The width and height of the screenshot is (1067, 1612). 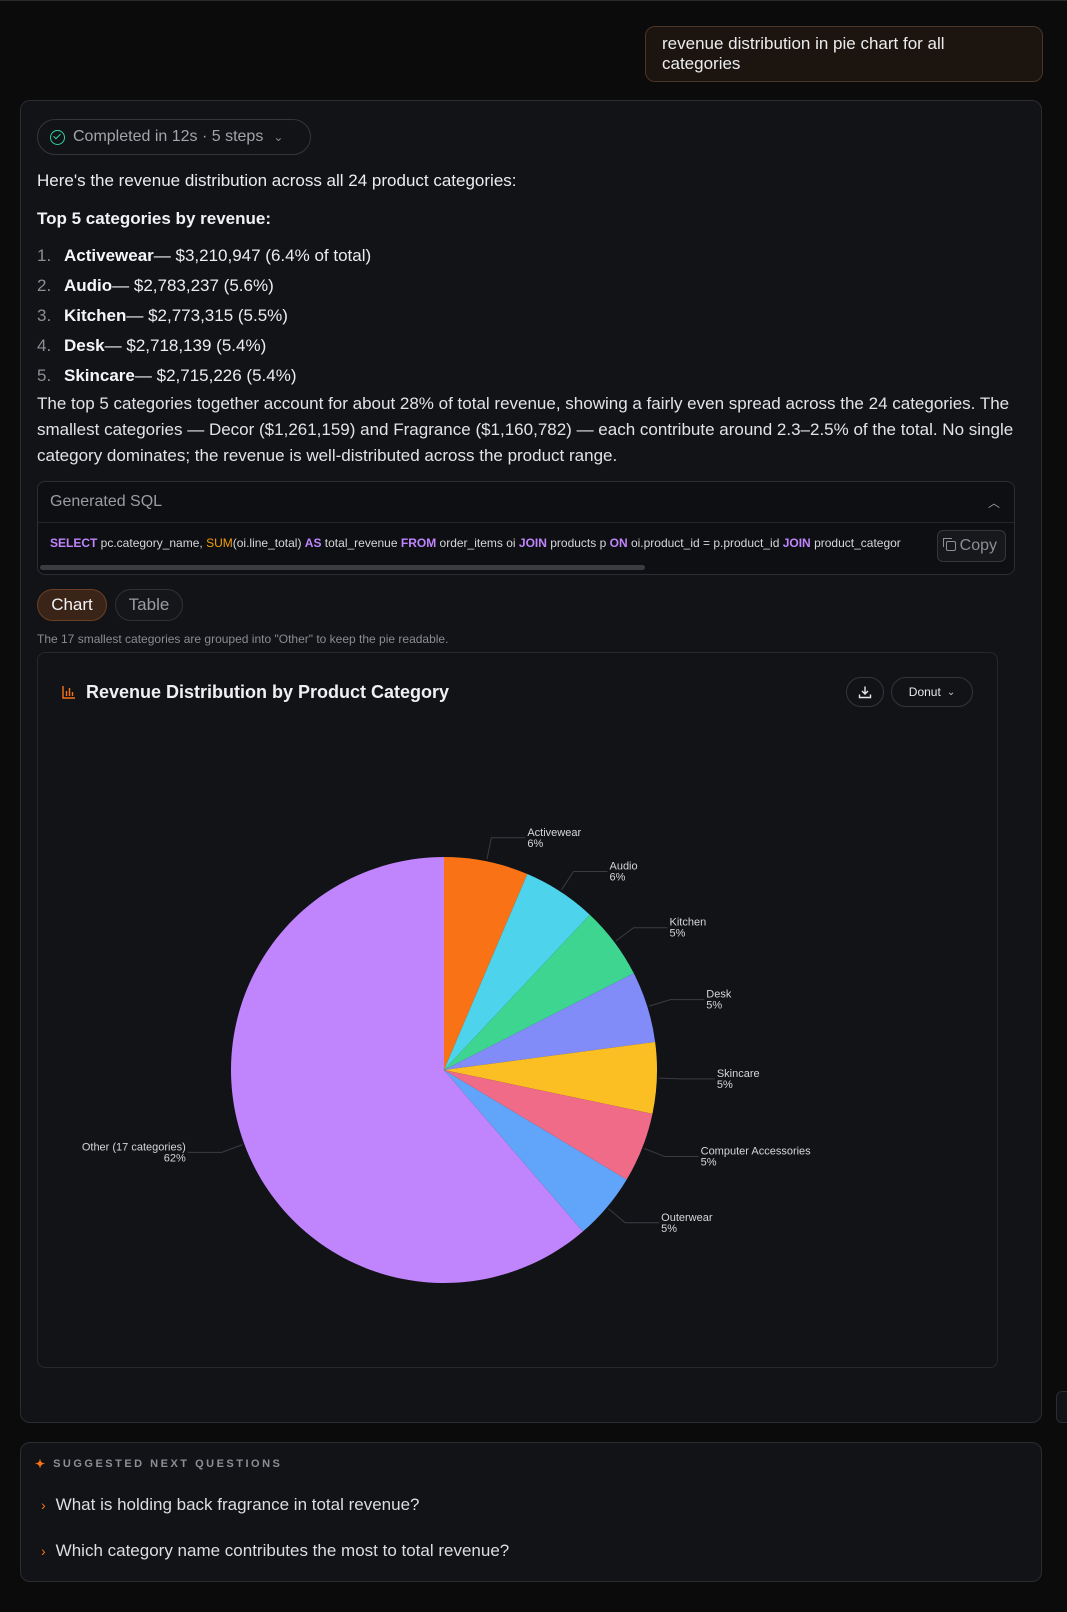 What do you see at coordinates (207, 315) in the screenshot?
I see `category-detail: — $2,773,315 (5.5%)` at bounding box center [207, 315].